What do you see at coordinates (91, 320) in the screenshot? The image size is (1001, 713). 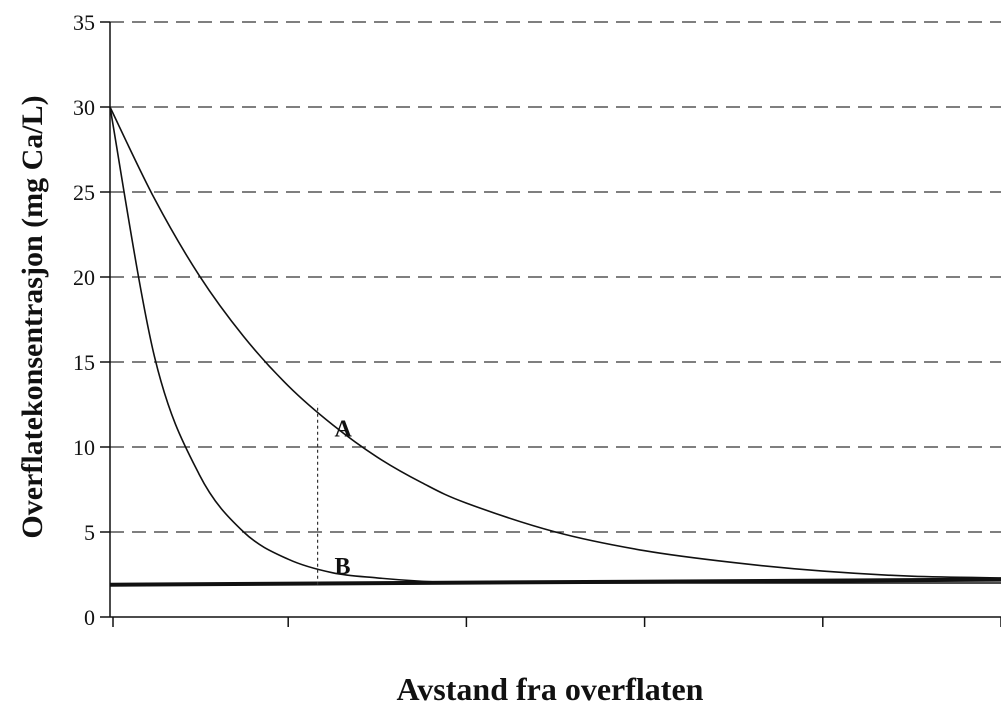 I see `y-ticks: 0 5 10 15 20 25 30 35` at bounding box center [91, 320].